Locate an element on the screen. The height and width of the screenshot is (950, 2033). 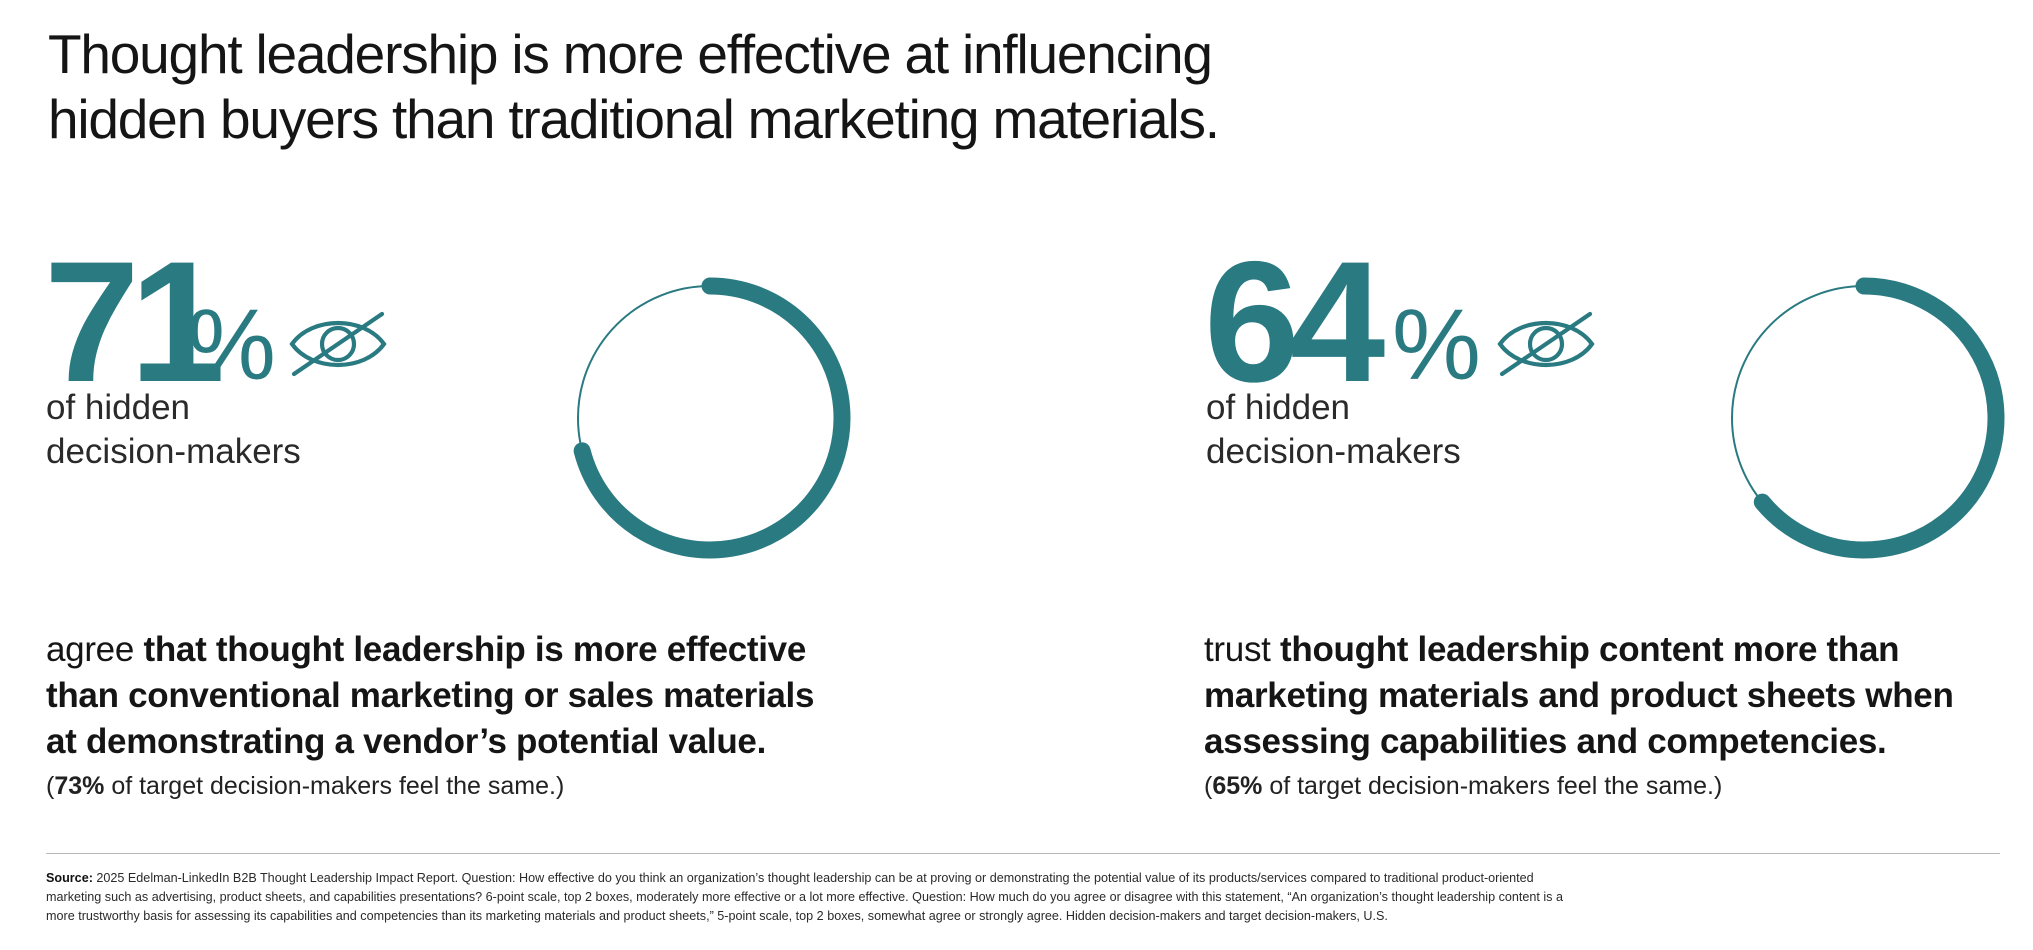
divider is located at coordinates (1023, 853).